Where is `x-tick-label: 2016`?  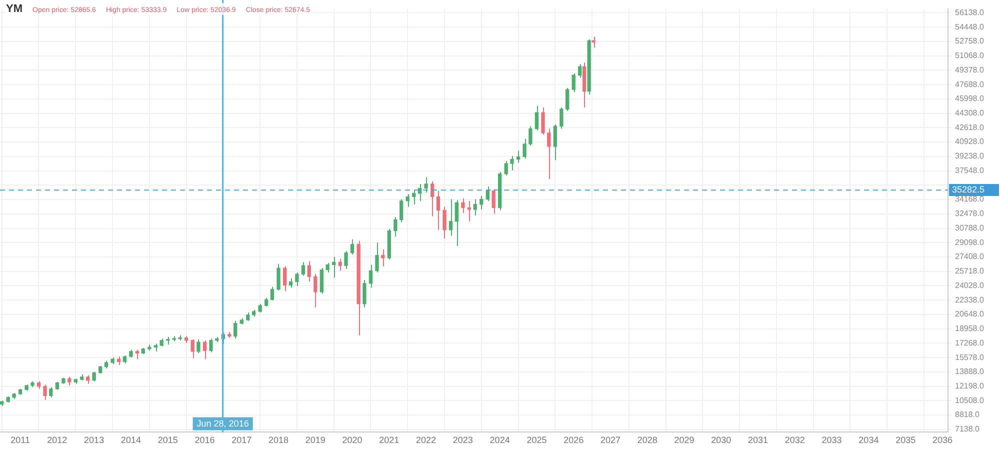 x-tick-label: 2016 is located at coordinates (204, 440).